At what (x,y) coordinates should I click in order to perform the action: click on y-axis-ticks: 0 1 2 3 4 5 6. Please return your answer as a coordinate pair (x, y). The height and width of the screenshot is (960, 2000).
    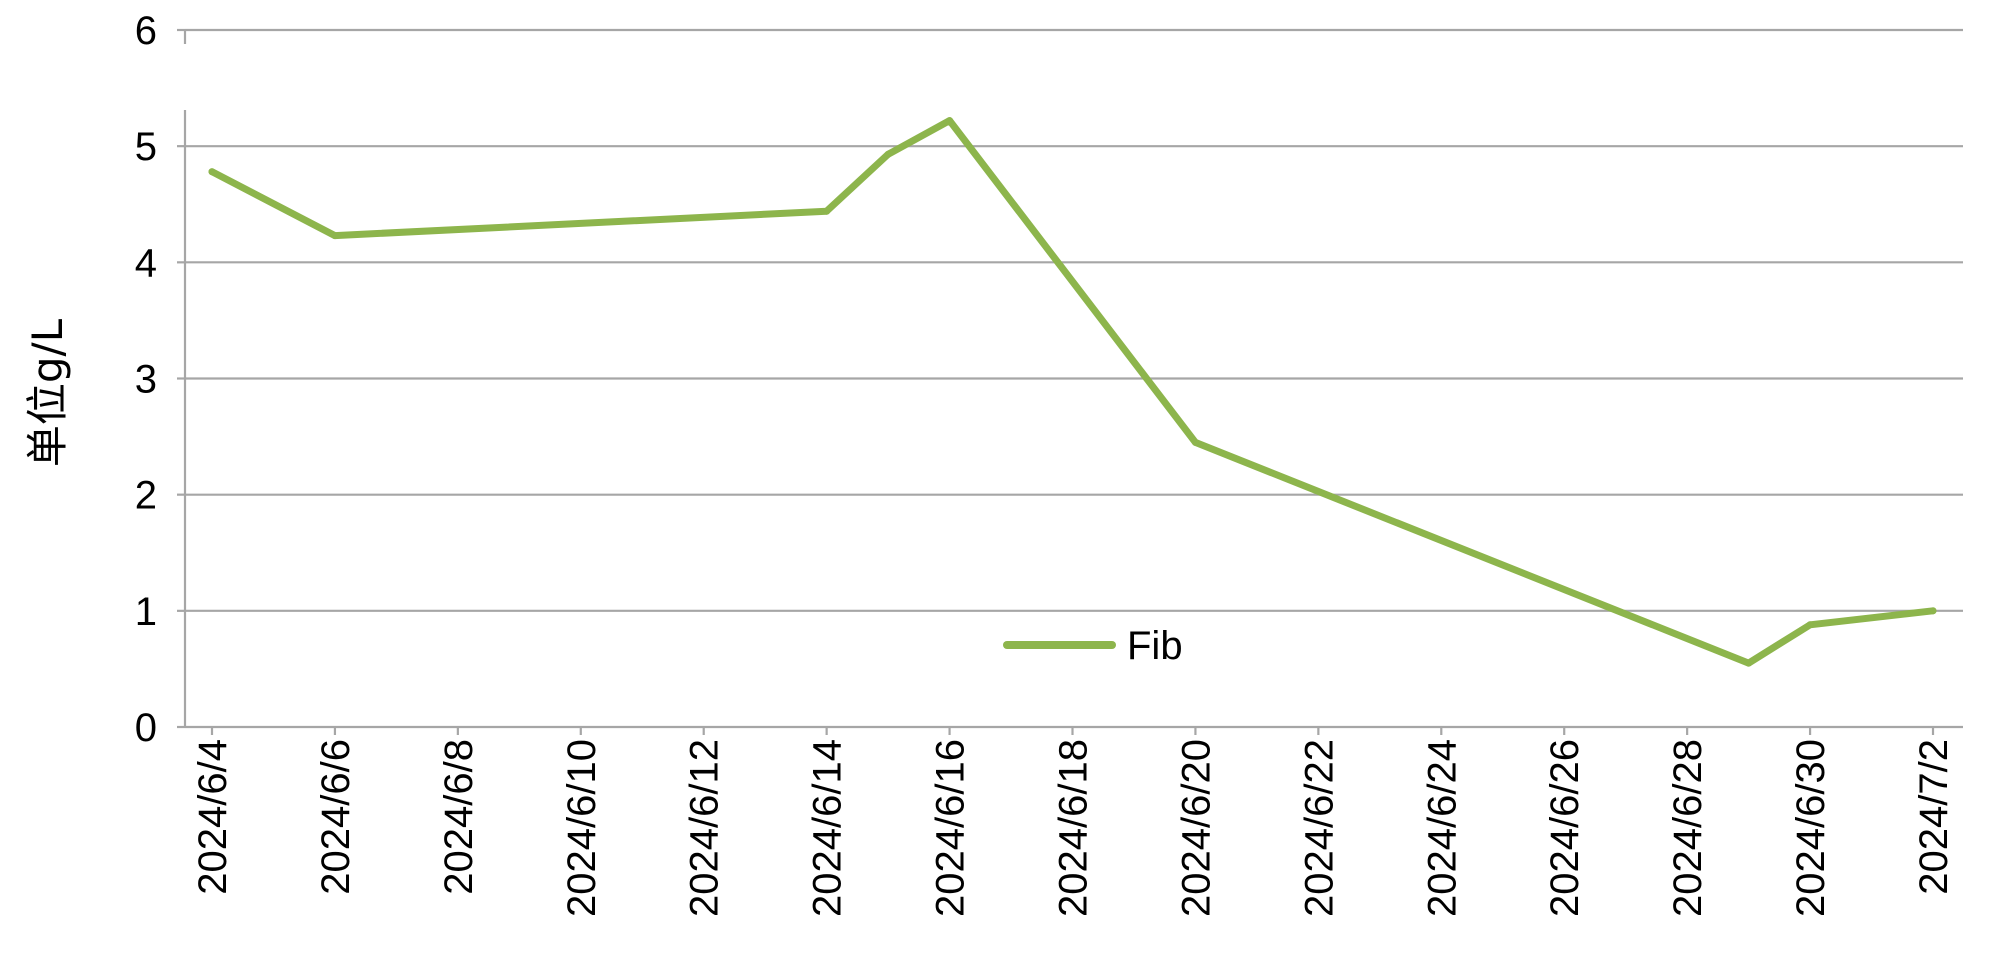
    Looking at the image, I should click on (146, 379).